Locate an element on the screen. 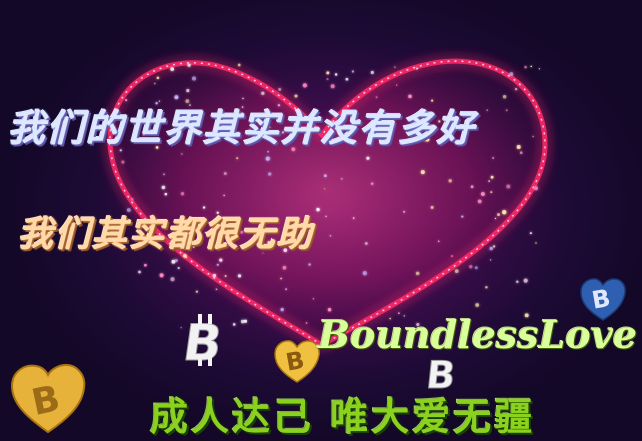 The height and width of the screenshot is (441, 642). bitcoin-heart-gold-icon: B is located at coordinates (48, 398).